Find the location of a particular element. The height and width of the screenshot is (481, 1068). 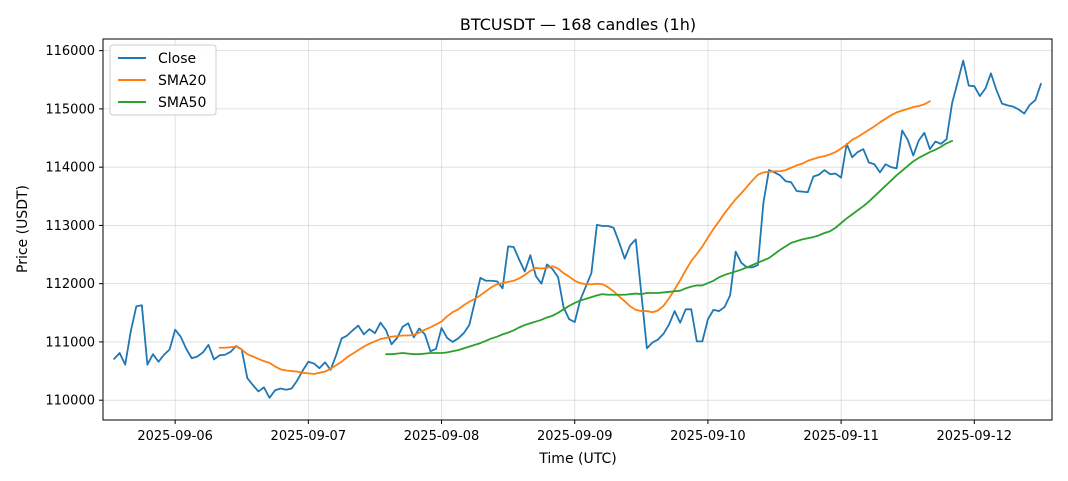

y-tick-label: 113000 is located at coordinates (70, 226).